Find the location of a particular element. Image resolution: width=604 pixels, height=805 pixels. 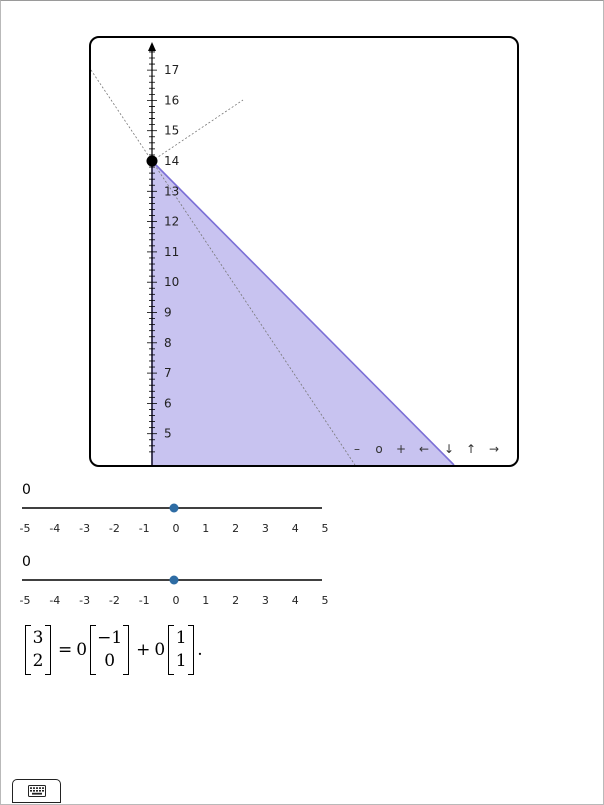

y-tick-label: 16 is located at coordinates (171, 100).